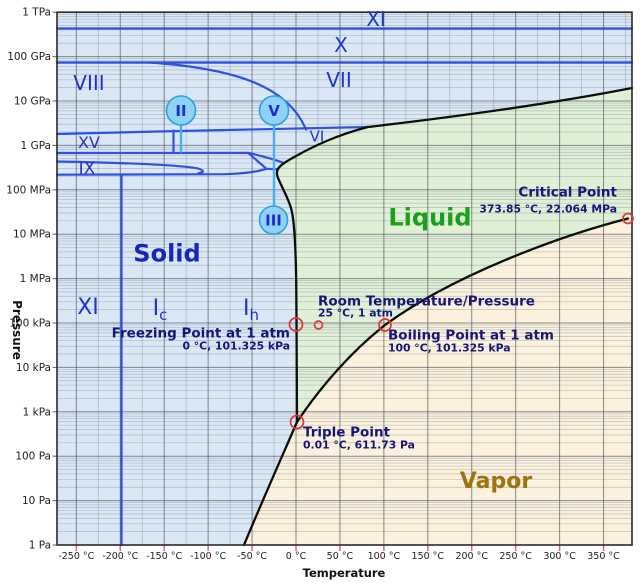 Image resolution: width=640 pixels, height=583 pixels. I want to click on y-axis-tick-label: 1 GPa, so click(36, 146).